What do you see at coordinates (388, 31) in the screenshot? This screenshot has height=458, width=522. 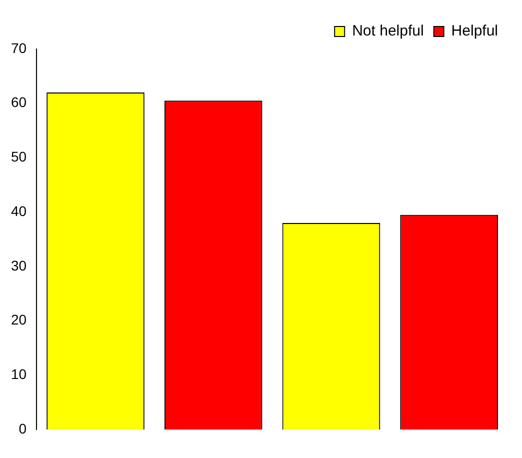 I see `legend-label: Not helpful` at bounding box center [388, 31].